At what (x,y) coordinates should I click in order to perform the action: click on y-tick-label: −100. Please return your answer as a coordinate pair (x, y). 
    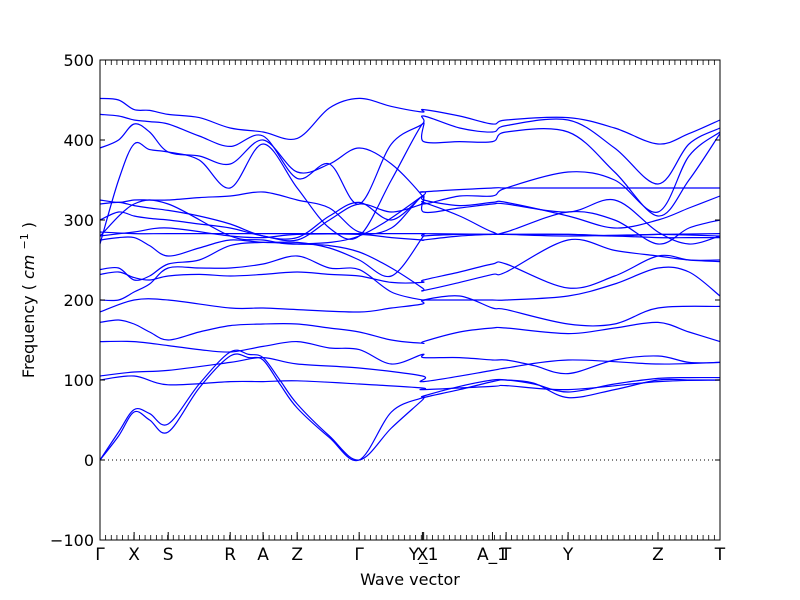
    Looking at the image, I should click on (72, 540).